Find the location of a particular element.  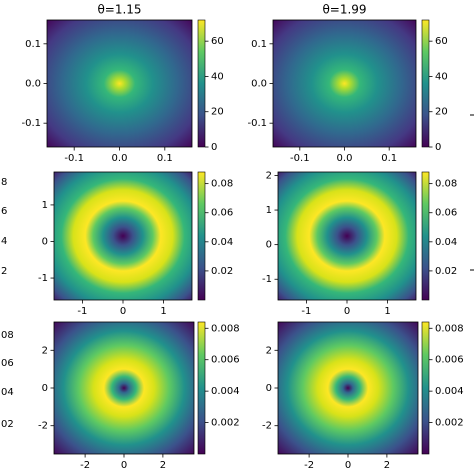

panel-title: θ=1.99 is located at coordinates (344, 10).